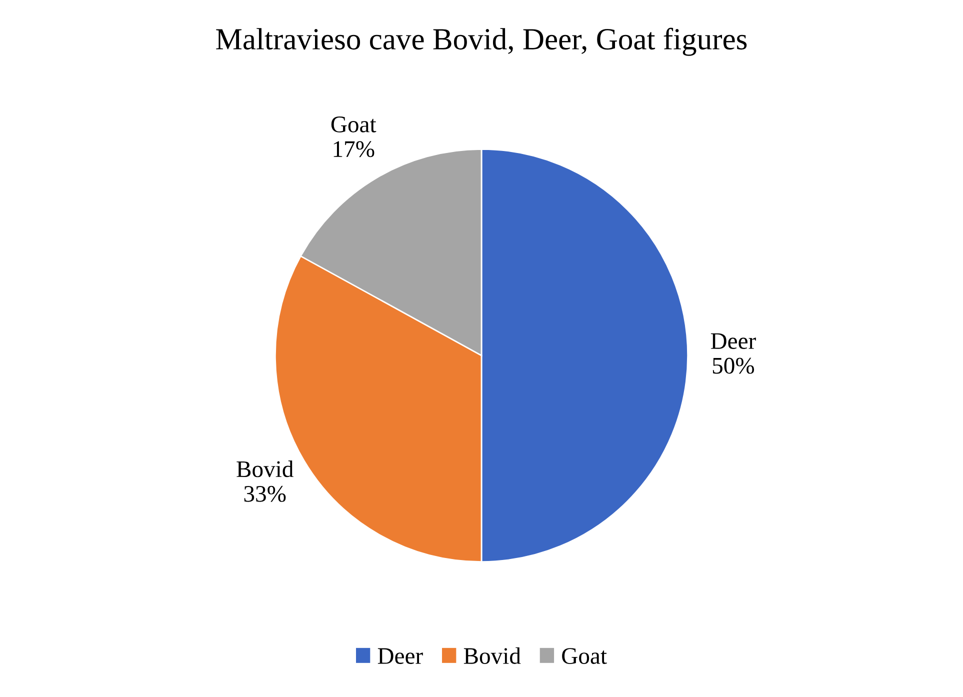 This screenshot has height=697, width=963. What do you see at coordinates (481, 42) in the screenshot?
I see `chart-title: Maltravieso cave Bovid, Deer, Goat figures` at bounding box center [481, 42].